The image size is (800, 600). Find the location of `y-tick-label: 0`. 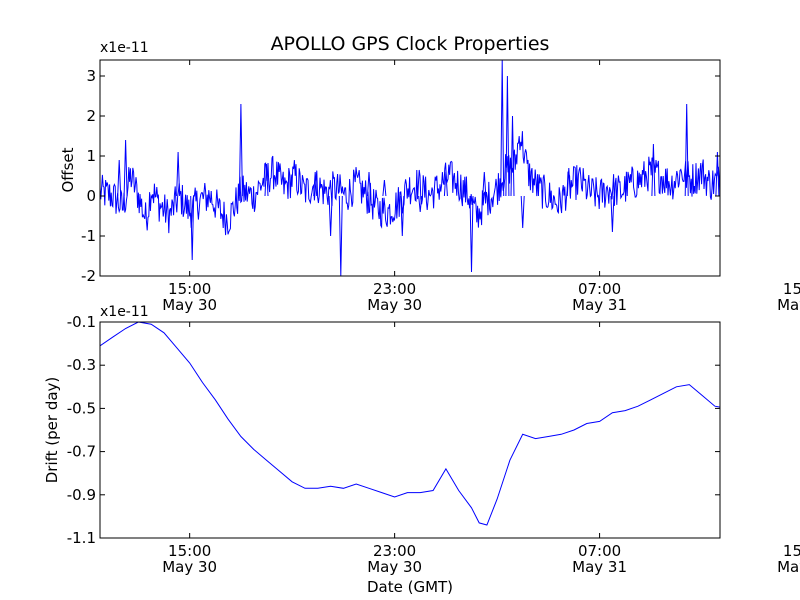

y-tick-label: 0 is located at coordinates (91, 196).